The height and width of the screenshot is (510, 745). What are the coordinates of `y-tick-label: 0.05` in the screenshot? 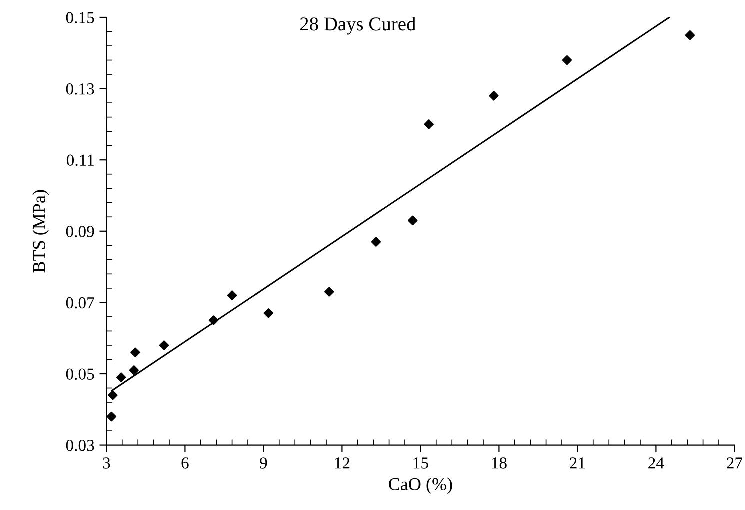 It's located at (80, 374).